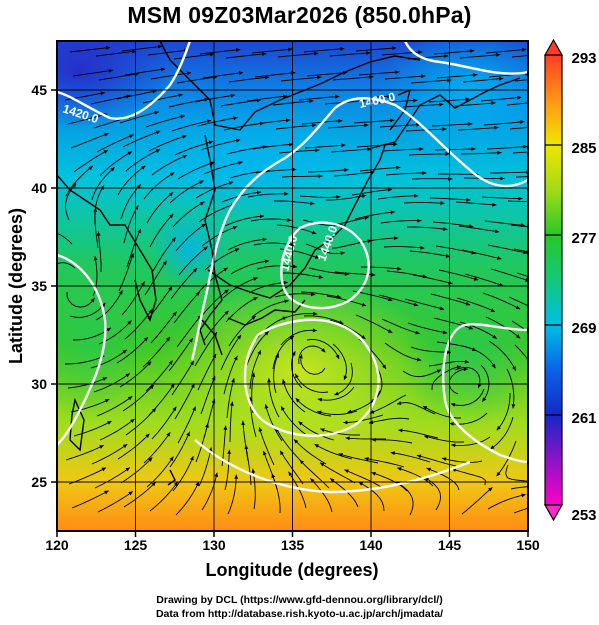  I want to click on y-tick-label: 35, so click(39, 286).